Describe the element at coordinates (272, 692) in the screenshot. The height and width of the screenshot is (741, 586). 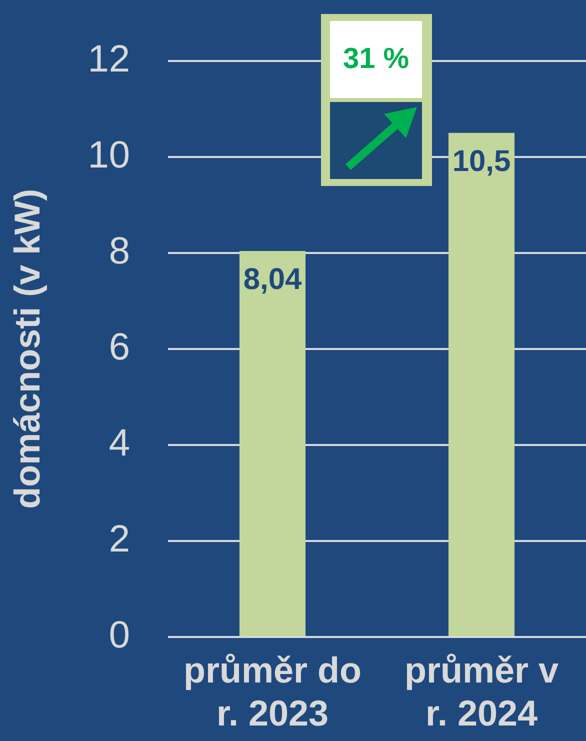
I see `x-tick-label: průměr do r. 2023` at that location.